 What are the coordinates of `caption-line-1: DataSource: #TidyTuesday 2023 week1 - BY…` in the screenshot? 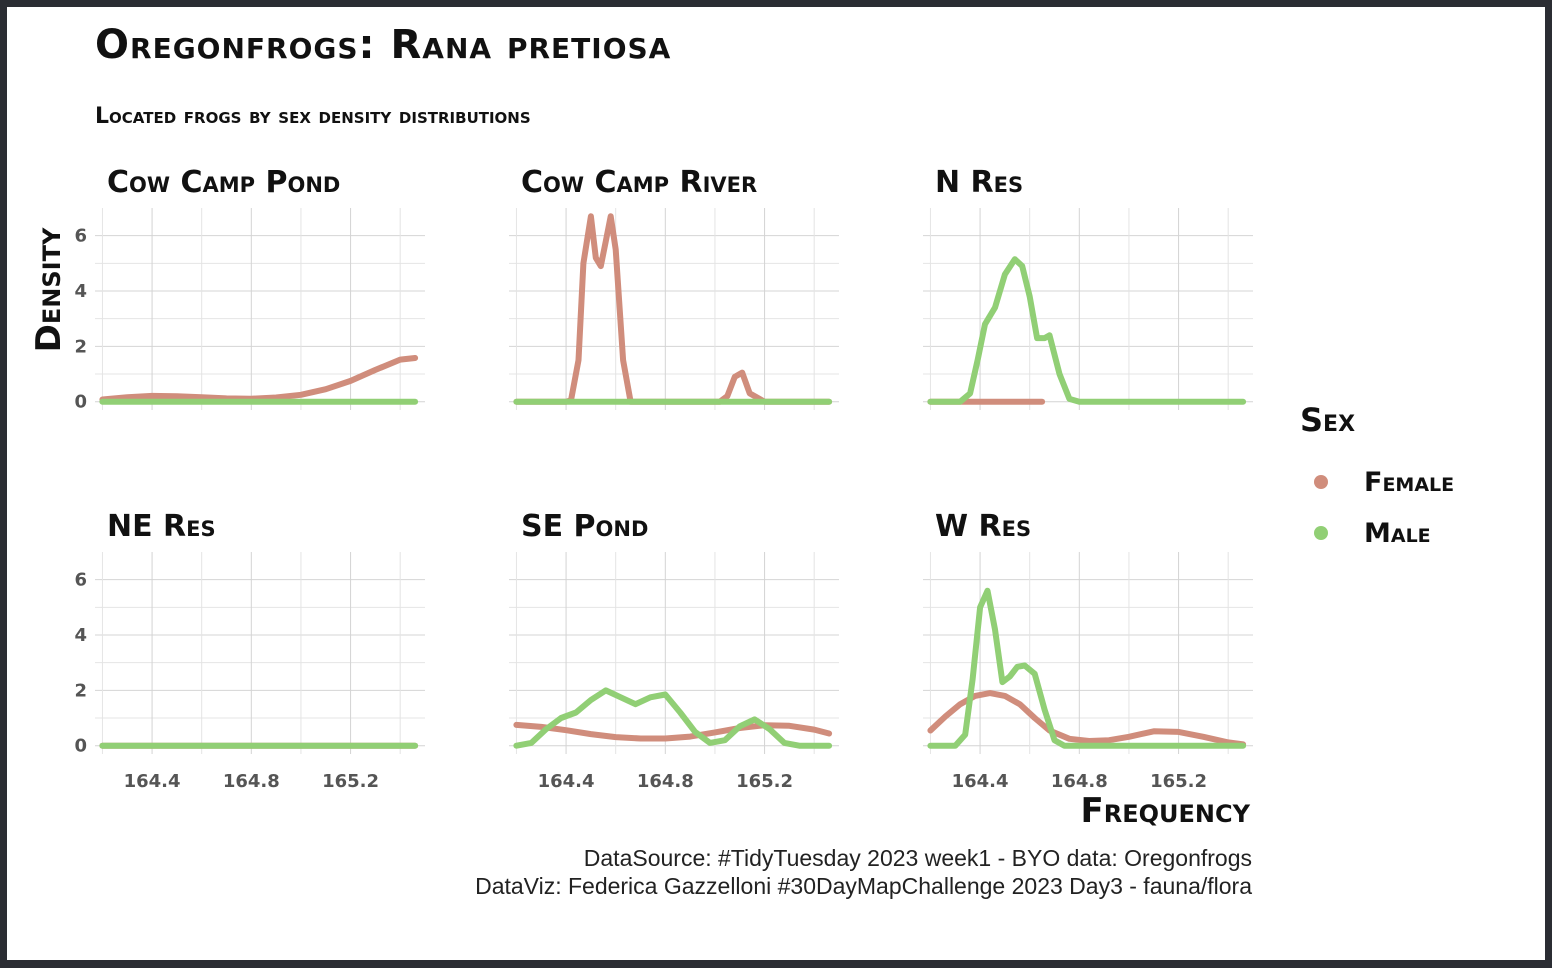 It's located at (917, 858).